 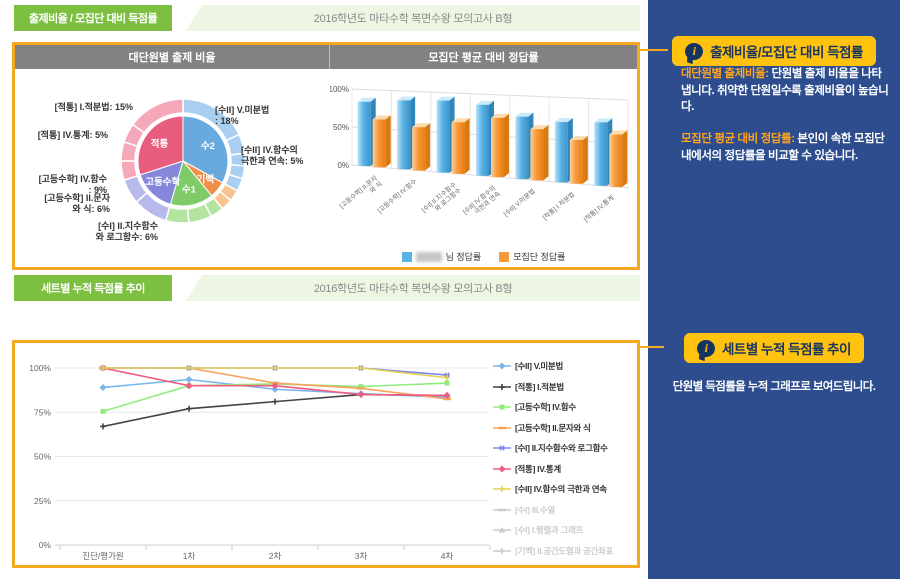 I want to click on legend-label-population: 모집단 정답률, so click(x=539, y=257).